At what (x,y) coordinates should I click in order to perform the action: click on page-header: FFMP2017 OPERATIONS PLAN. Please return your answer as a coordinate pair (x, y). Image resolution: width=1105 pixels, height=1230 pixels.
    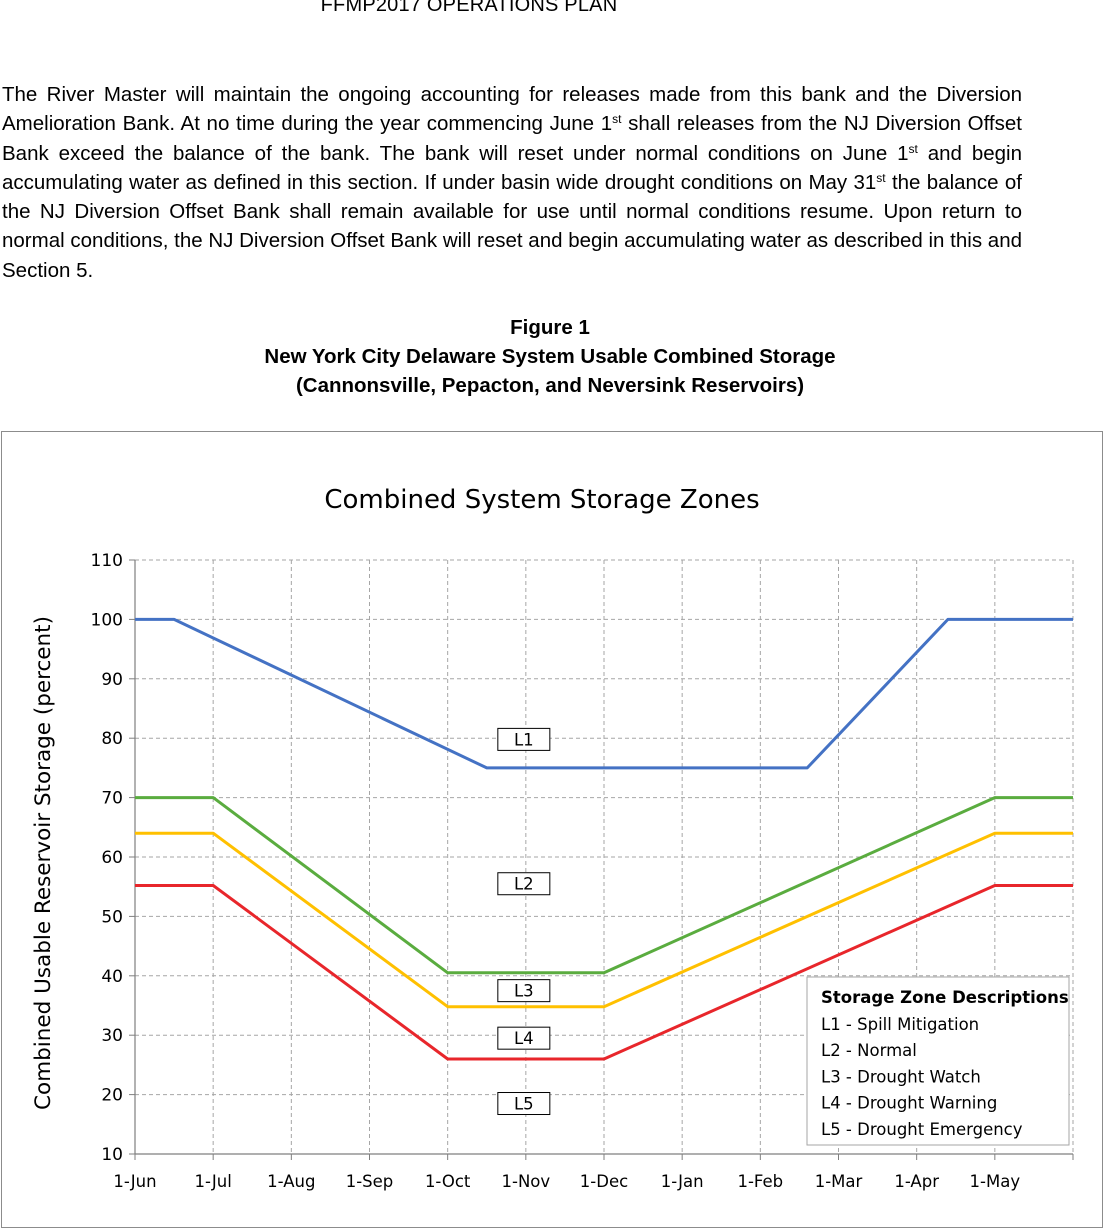
    Looking at the image, I should click on (469, 8).